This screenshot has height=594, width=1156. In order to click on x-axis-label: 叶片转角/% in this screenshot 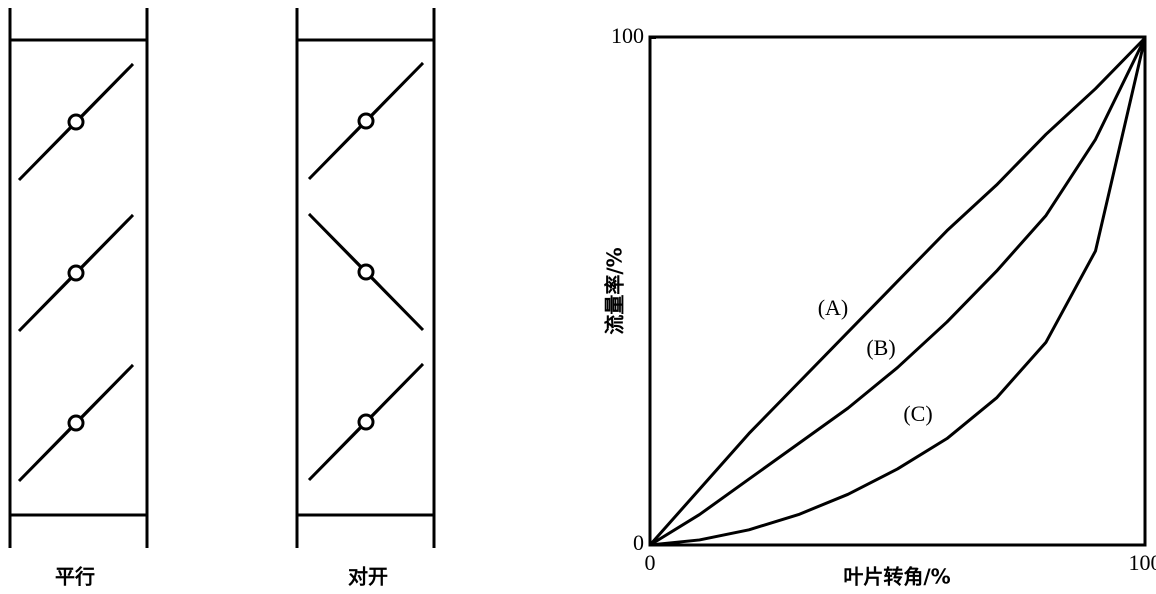, I will do `click(896, 577)`.